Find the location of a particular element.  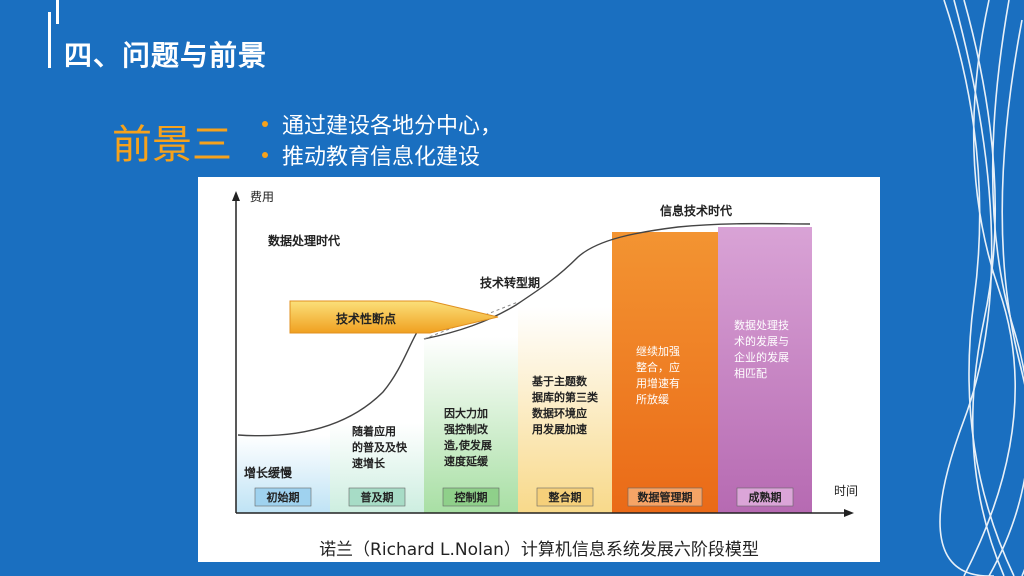

stage-tag-label: 普及期 is located at coordinates (377, 497).